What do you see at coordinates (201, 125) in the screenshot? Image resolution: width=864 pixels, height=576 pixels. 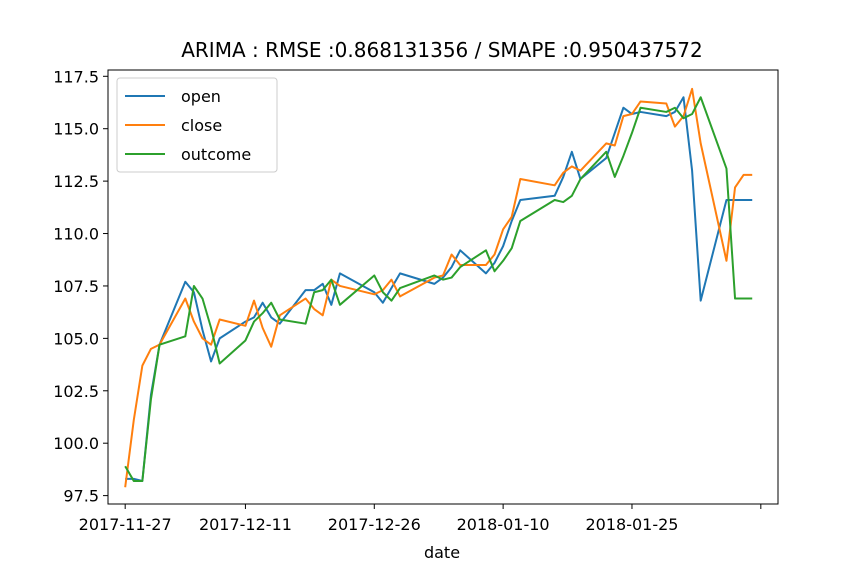 I see `legend-label-close: close` at bounding box center [201, 125].